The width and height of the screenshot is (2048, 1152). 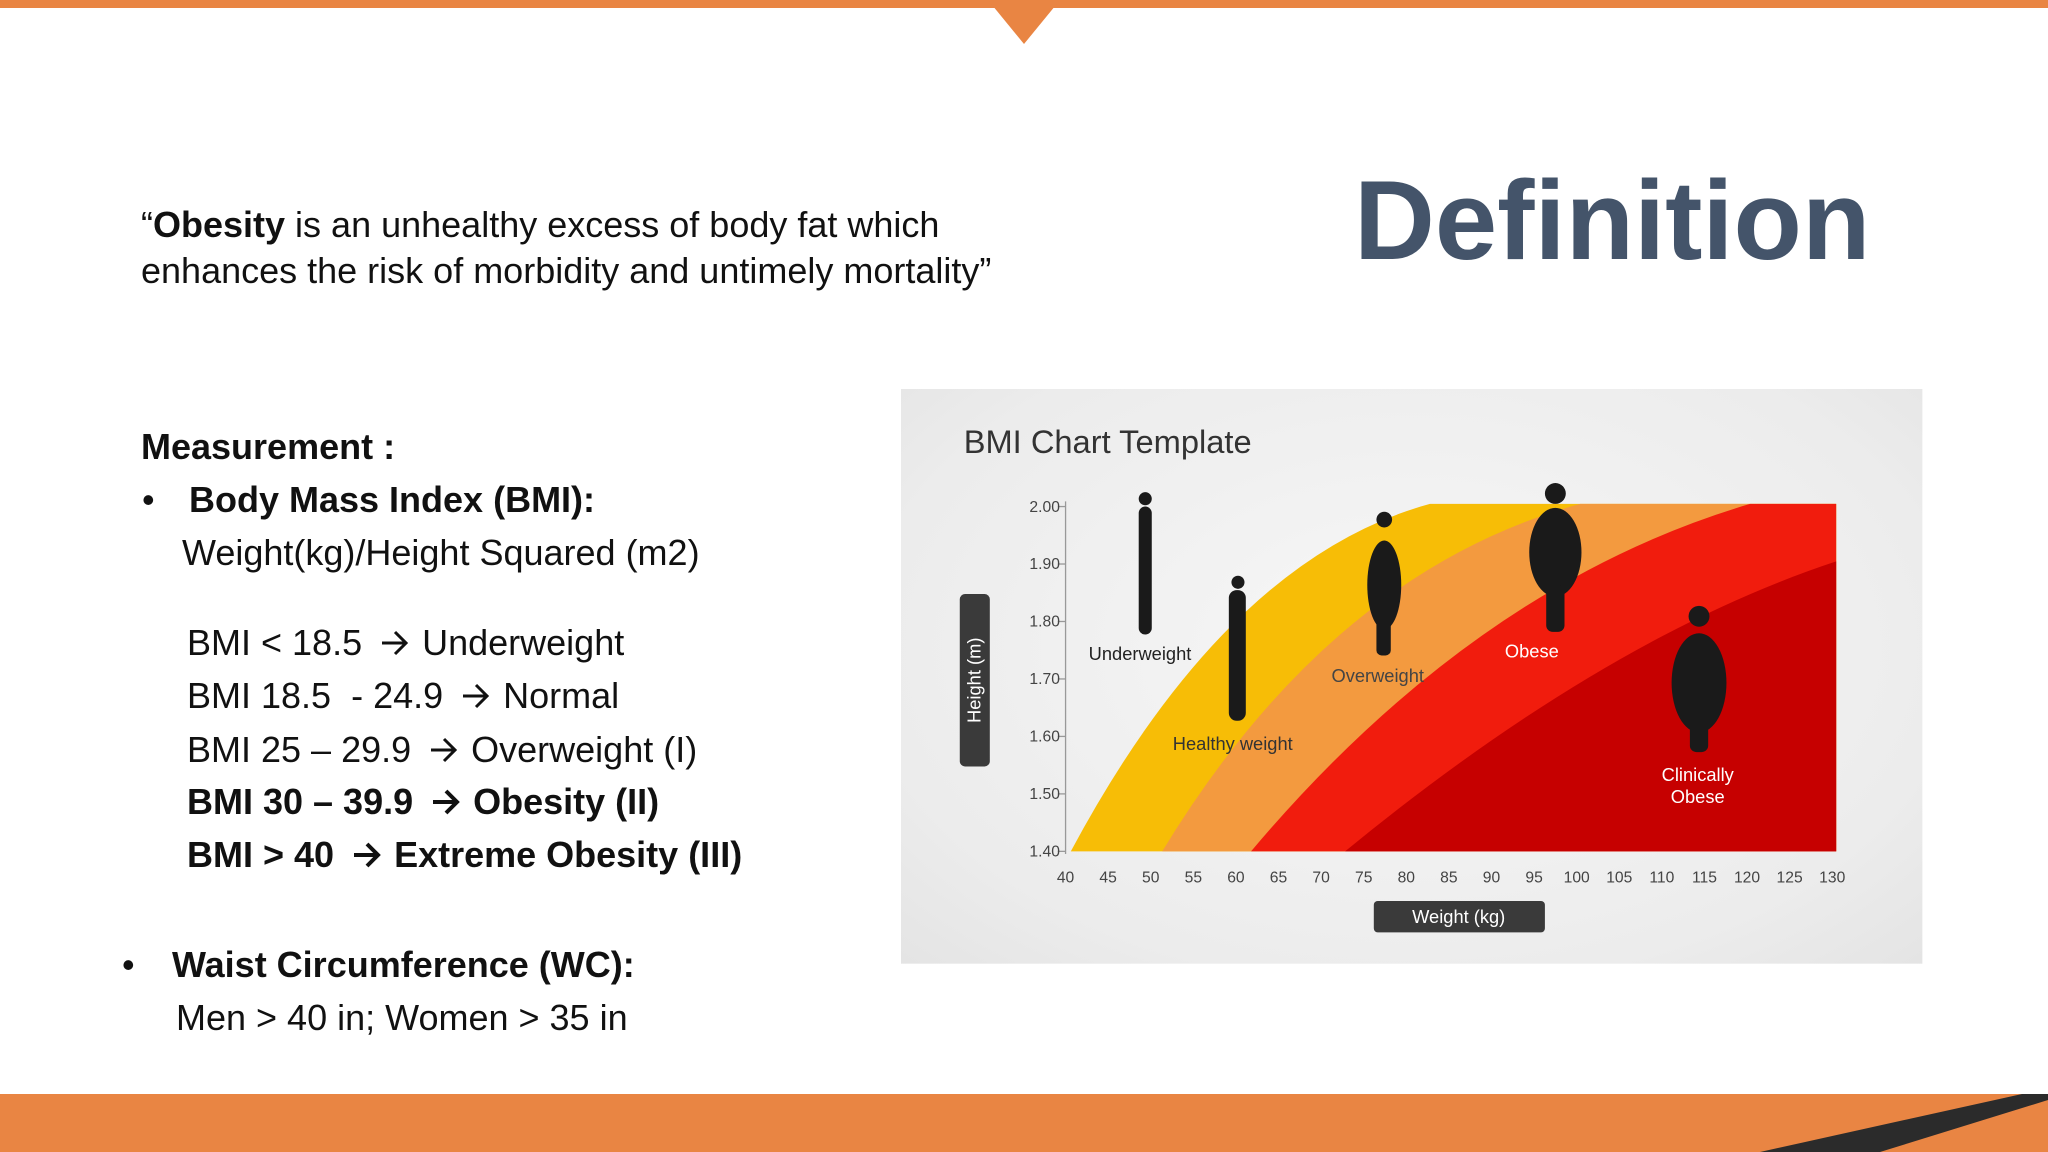 I want to click on bmi-range: BMI 25 – 29.9, so click(x=299, y=749).